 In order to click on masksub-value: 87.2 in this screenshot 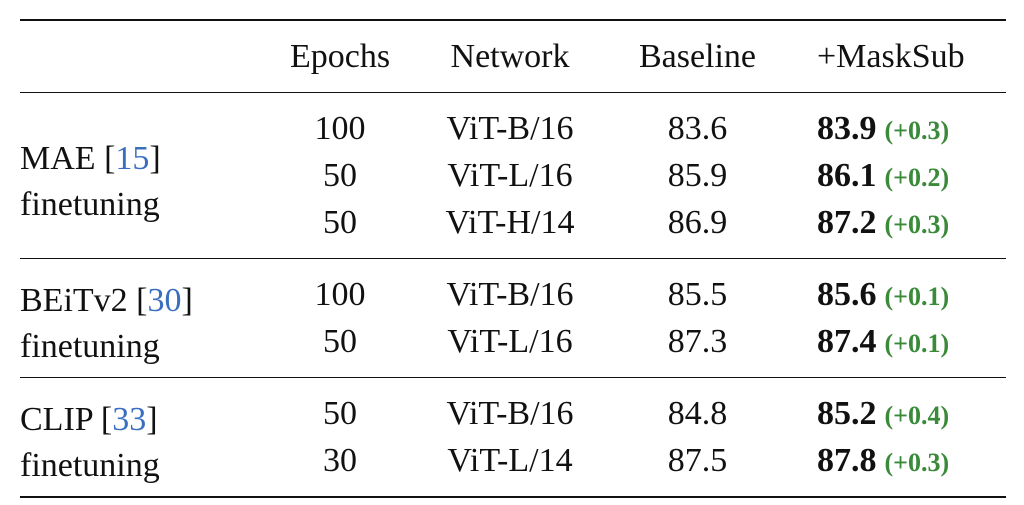, I will do `click(847, 222)`.